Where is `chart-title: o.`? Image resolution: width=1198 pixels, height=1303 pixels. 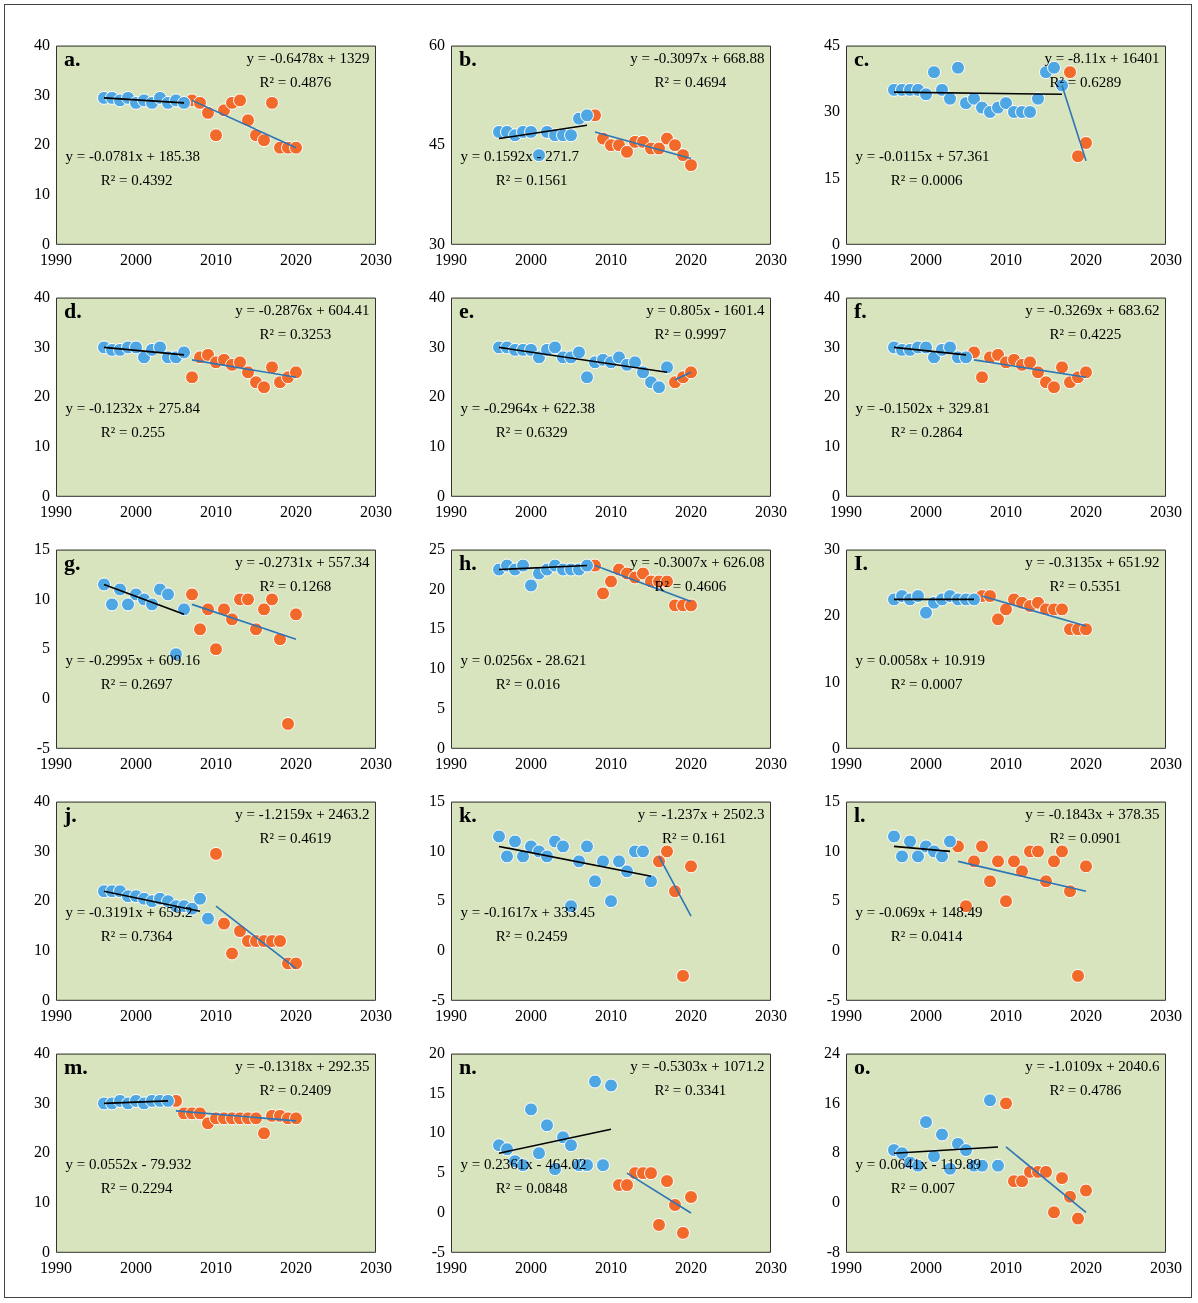 chart-title: o. is located at coordinates (862, 1067).